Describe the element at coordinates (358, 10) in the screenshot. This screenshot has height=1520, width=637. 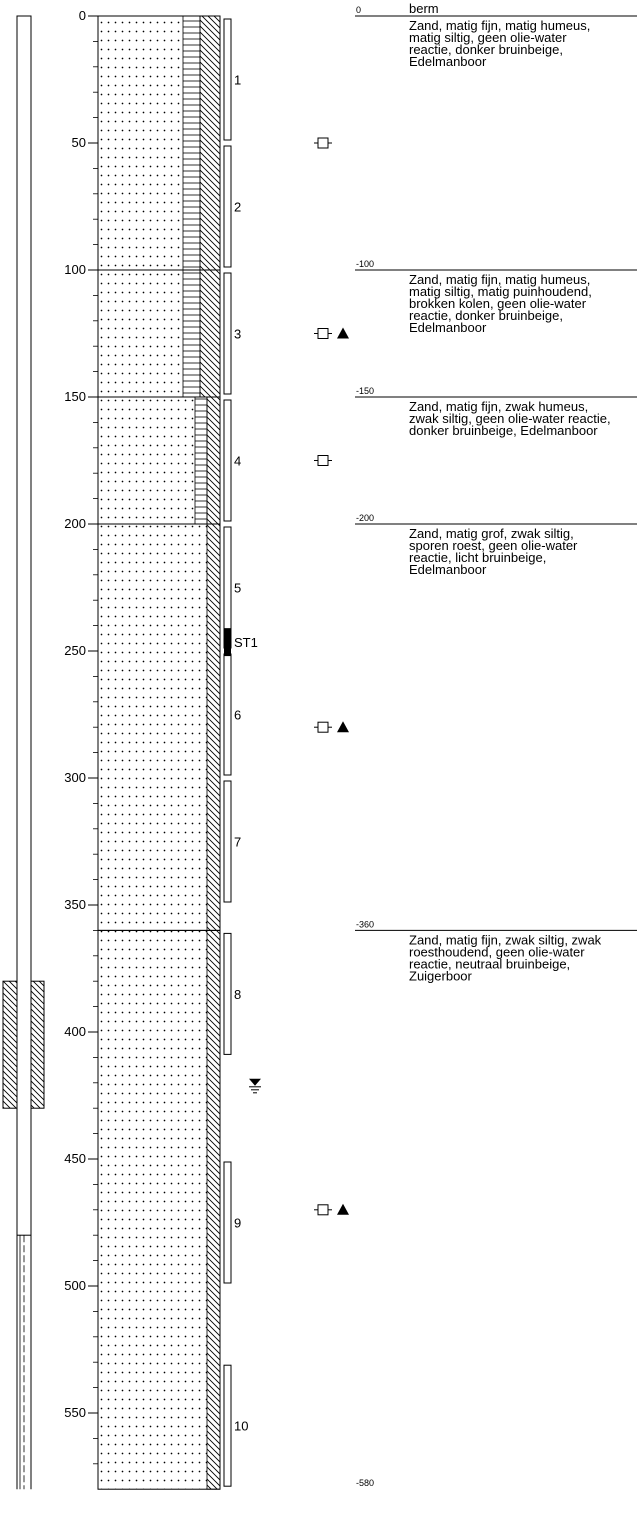
I see `layer-top-label: 0` at that location.